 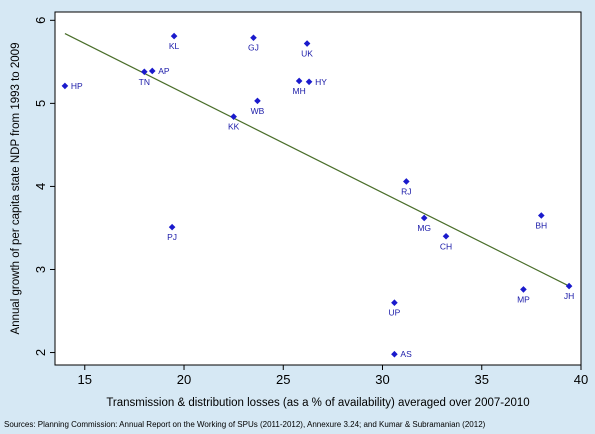 What do you see at coordinates (569, 296) in the screenshot?
I see `point-label: JH` at bounding box center [569, 296].